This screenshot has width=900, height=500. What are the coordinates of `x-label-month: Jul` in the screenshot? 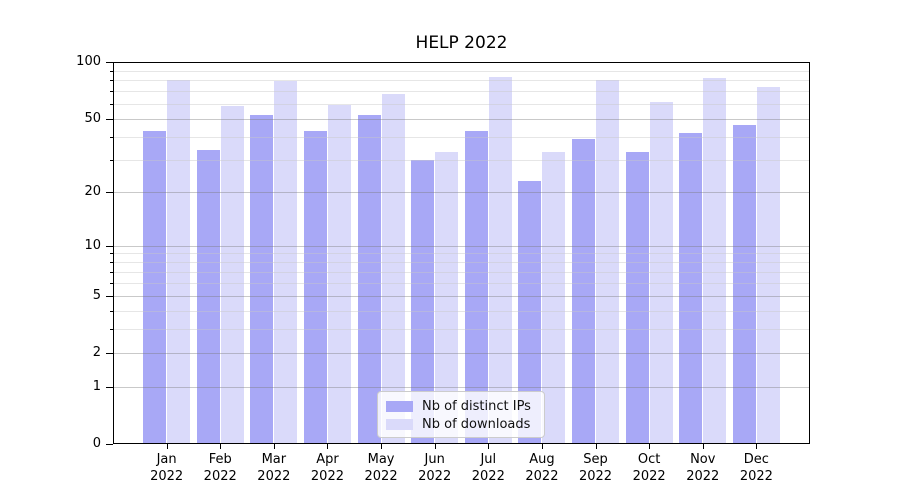 It's located at (488, 459).